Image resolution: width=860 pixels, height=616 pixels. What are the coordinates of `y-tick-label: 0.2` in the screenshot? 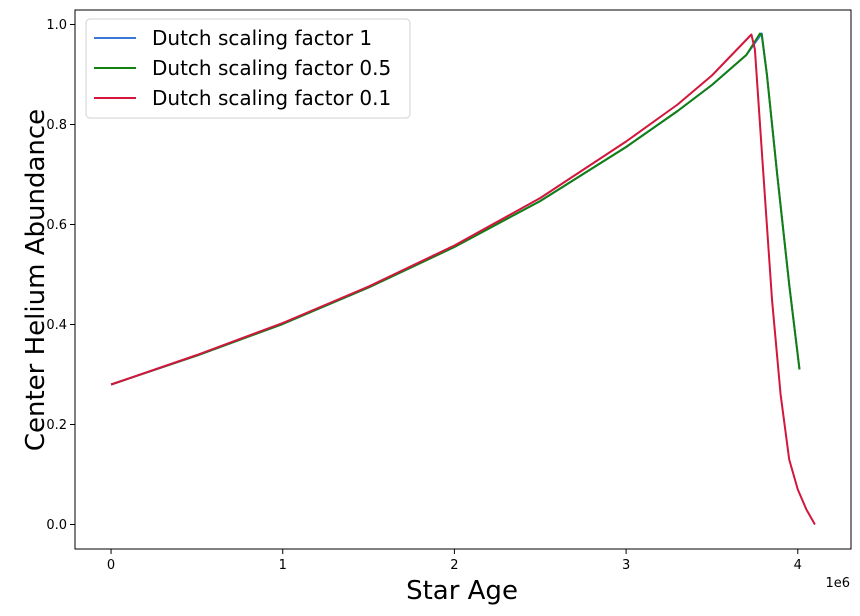 It's located at (56, 425).